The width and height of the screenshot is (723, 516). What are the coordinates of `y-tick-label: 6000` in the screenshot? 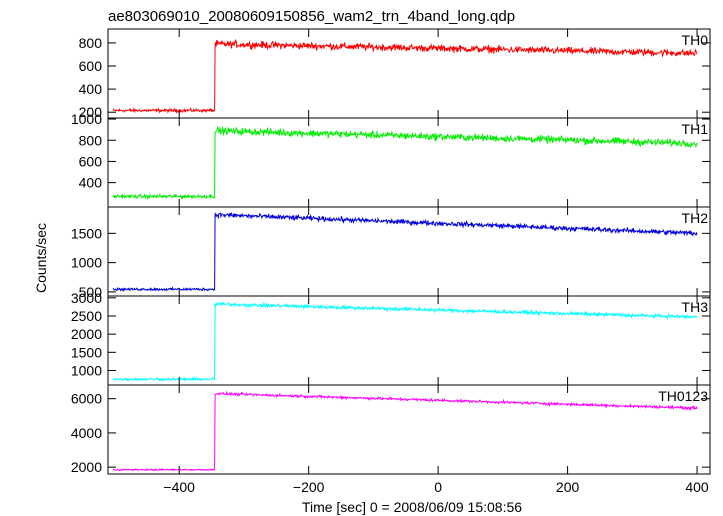 It's located at (86, 399).